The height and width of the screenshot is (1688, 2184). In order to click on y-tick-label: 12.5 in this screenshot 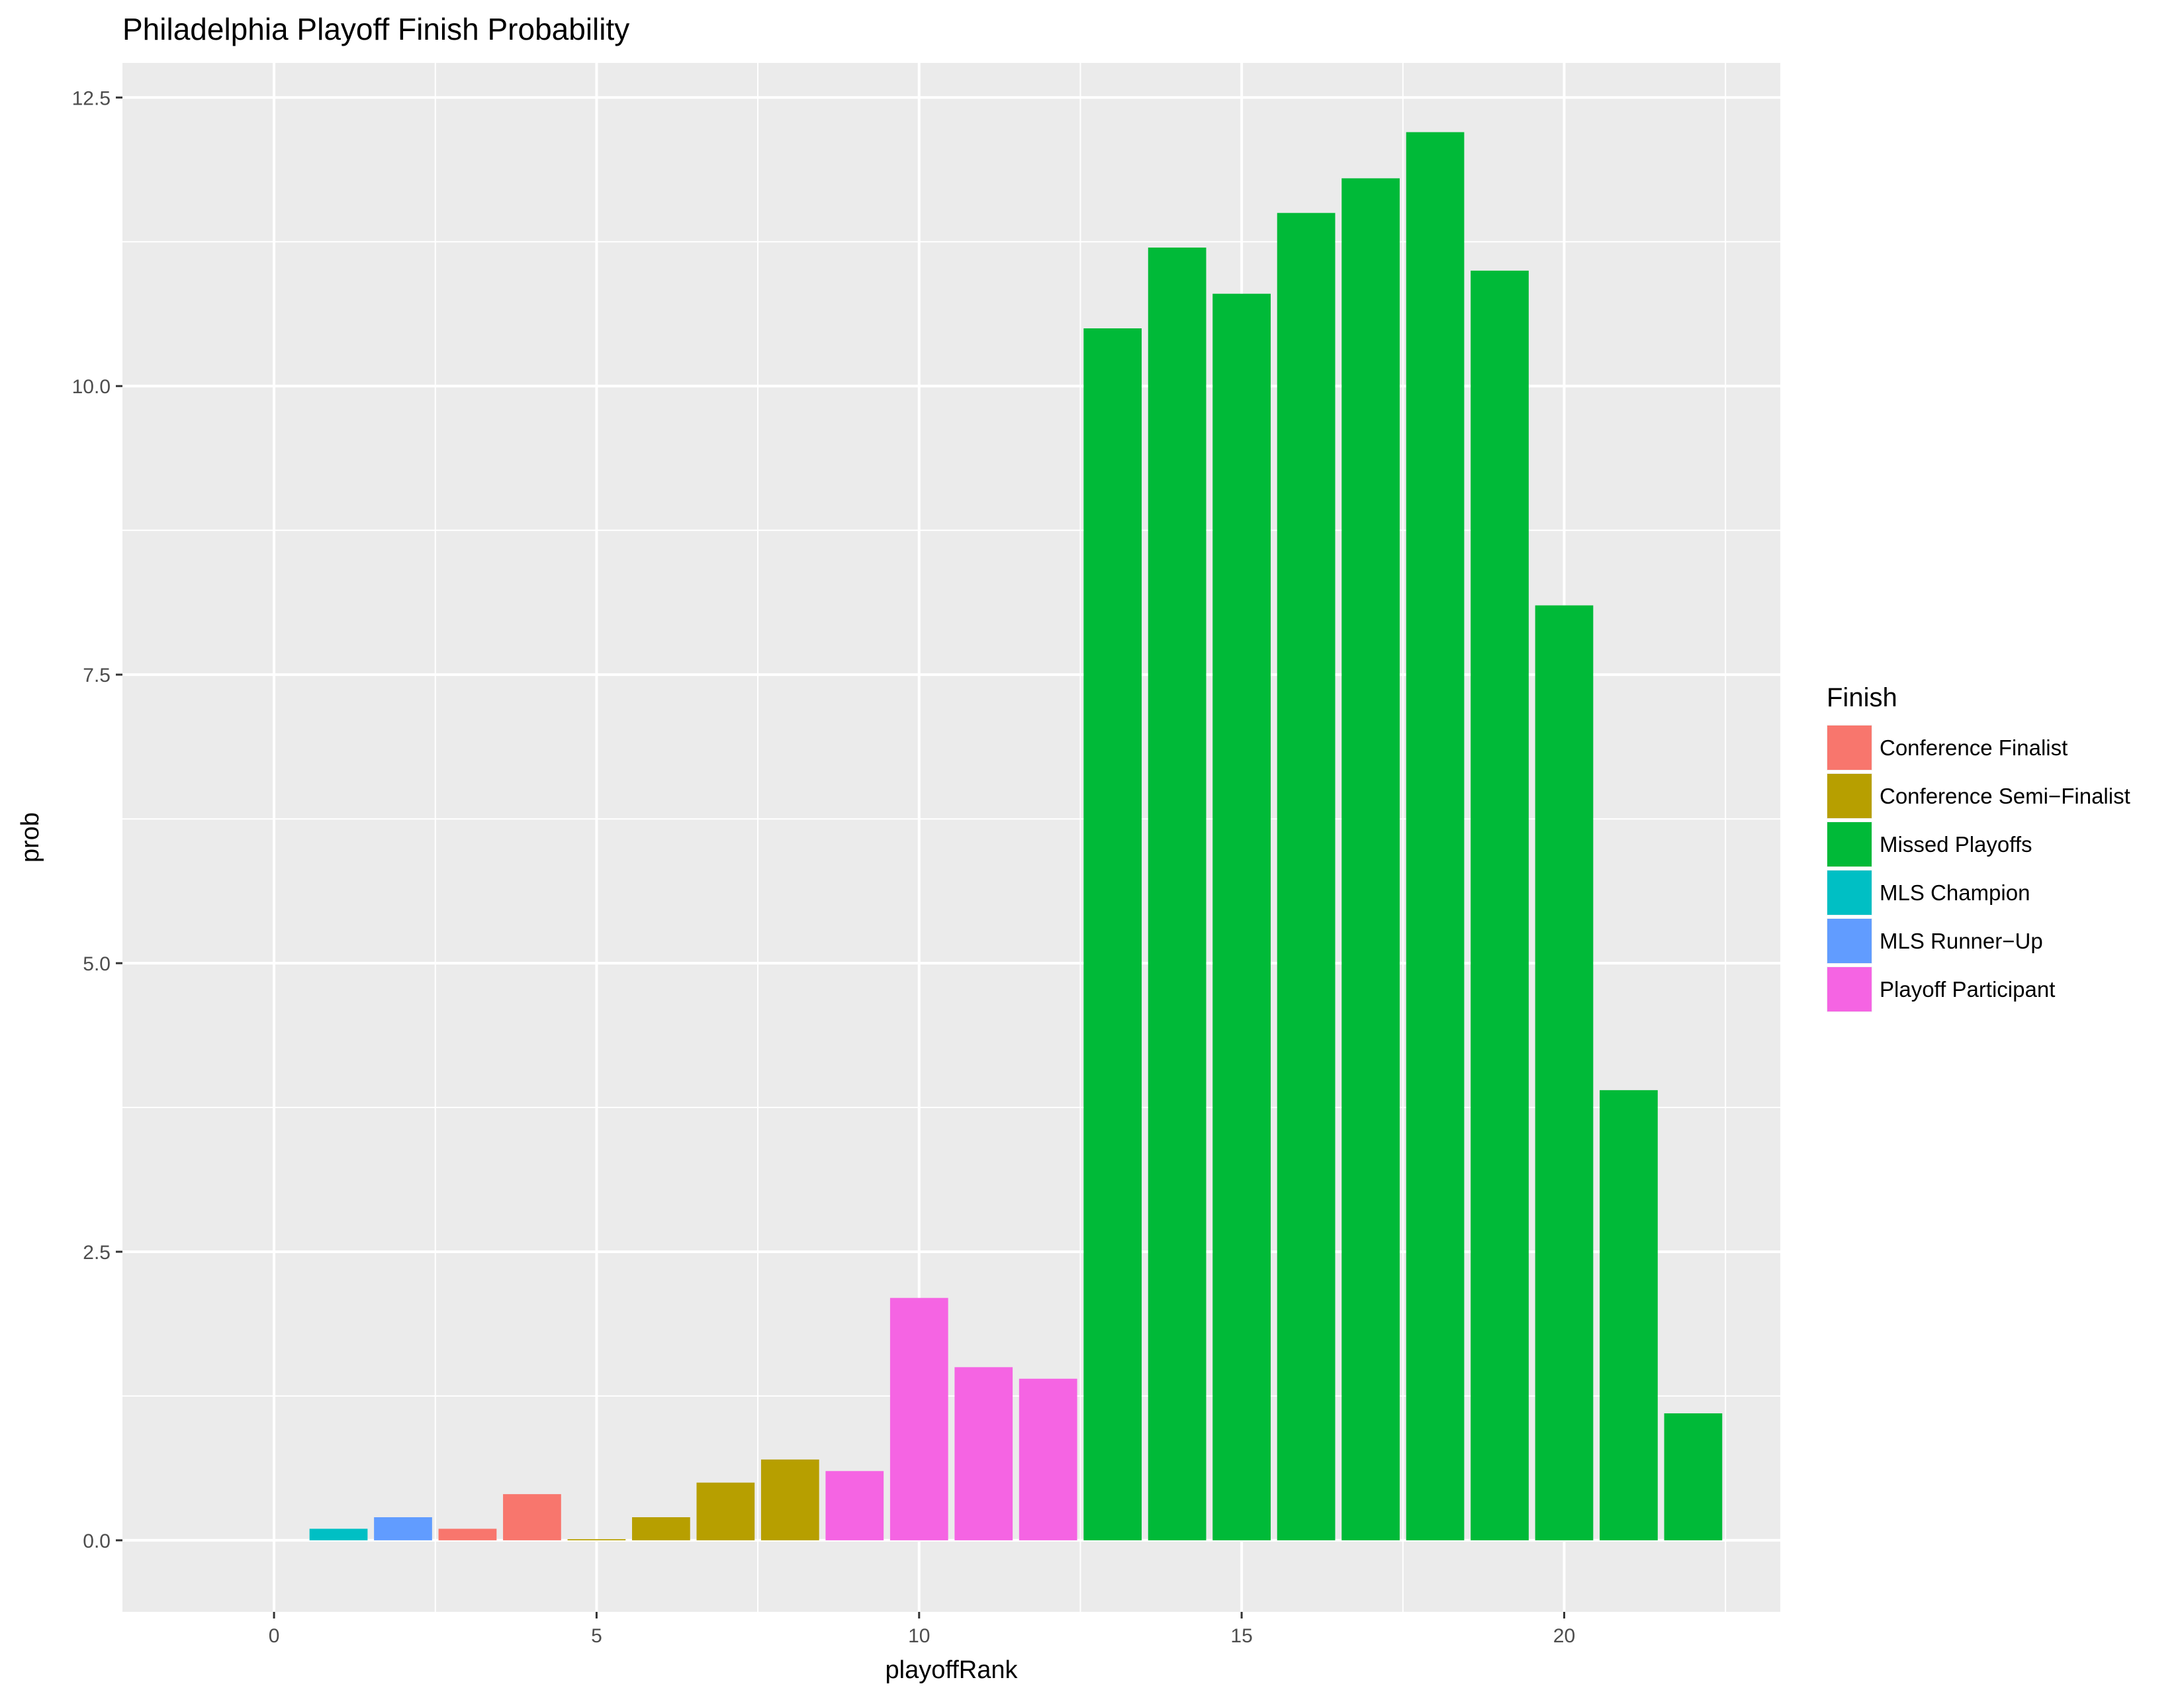, I will do `click(92, 98)`.